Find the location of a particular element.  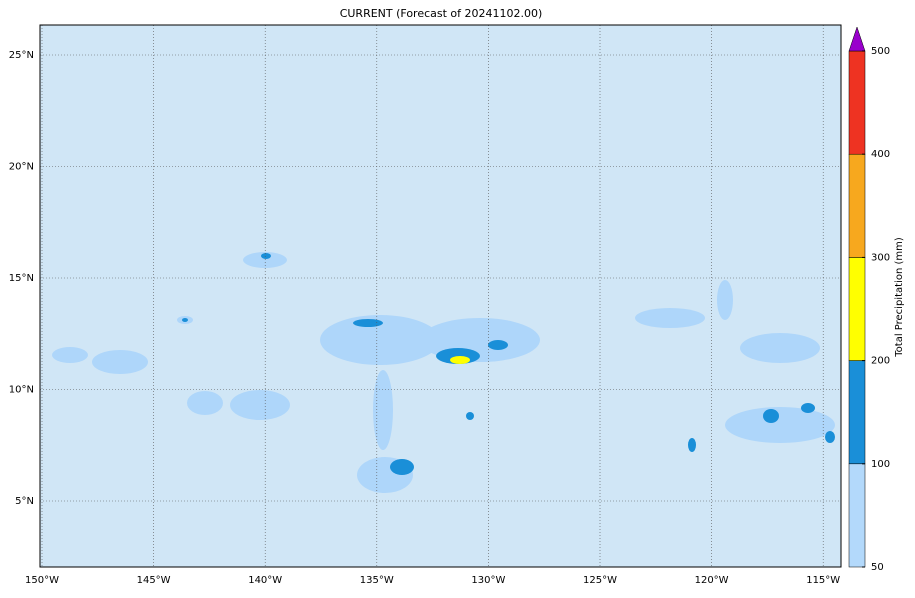

colorbar-tick-label: 50 is located at coordinates (877, 567).